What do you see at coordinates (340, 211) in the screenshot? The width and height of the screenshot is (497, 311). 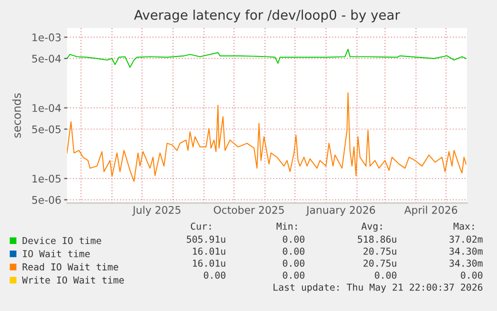 I see `x-tick-label: January 2026` at bounding box center [340, 211].